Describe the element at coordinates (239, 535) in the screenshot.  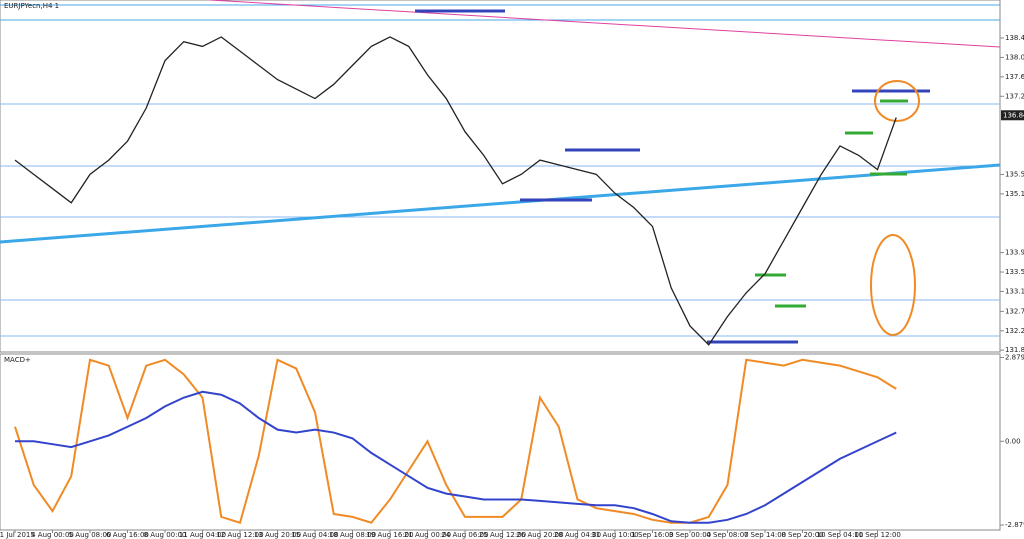
I see `x-tick-label: 12 Aug 12:00` at that location.